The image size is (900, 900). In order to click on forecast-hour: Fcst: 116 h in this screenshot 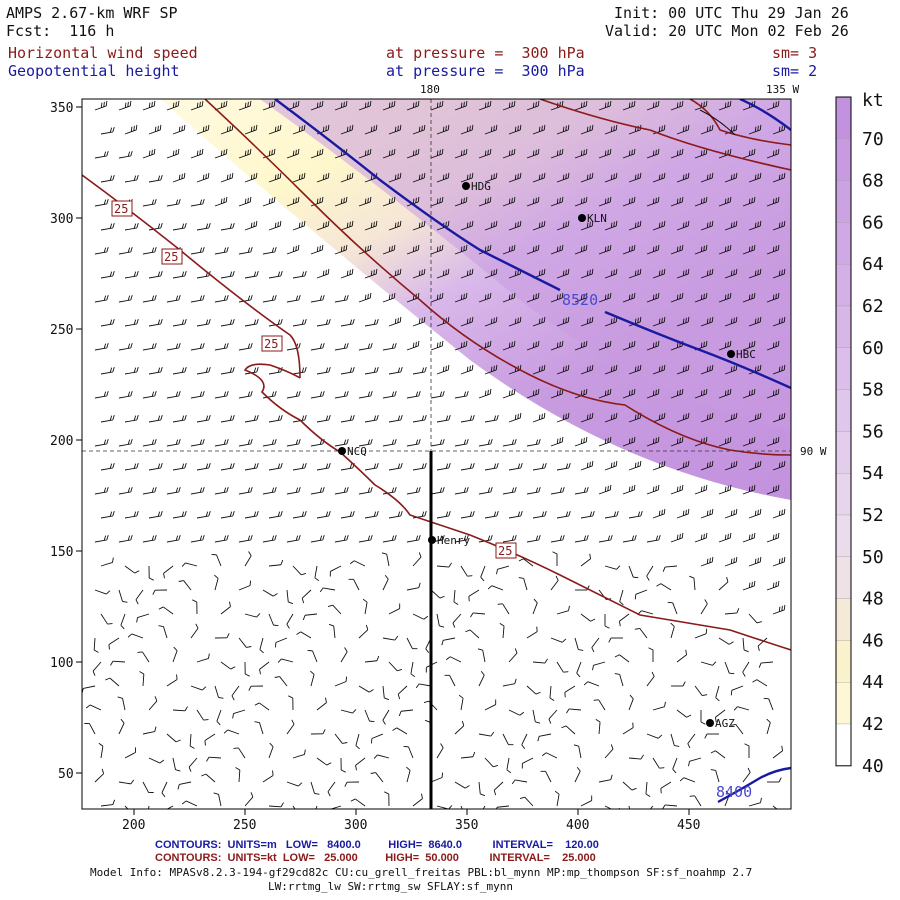, I will do `click(60, 31)`.